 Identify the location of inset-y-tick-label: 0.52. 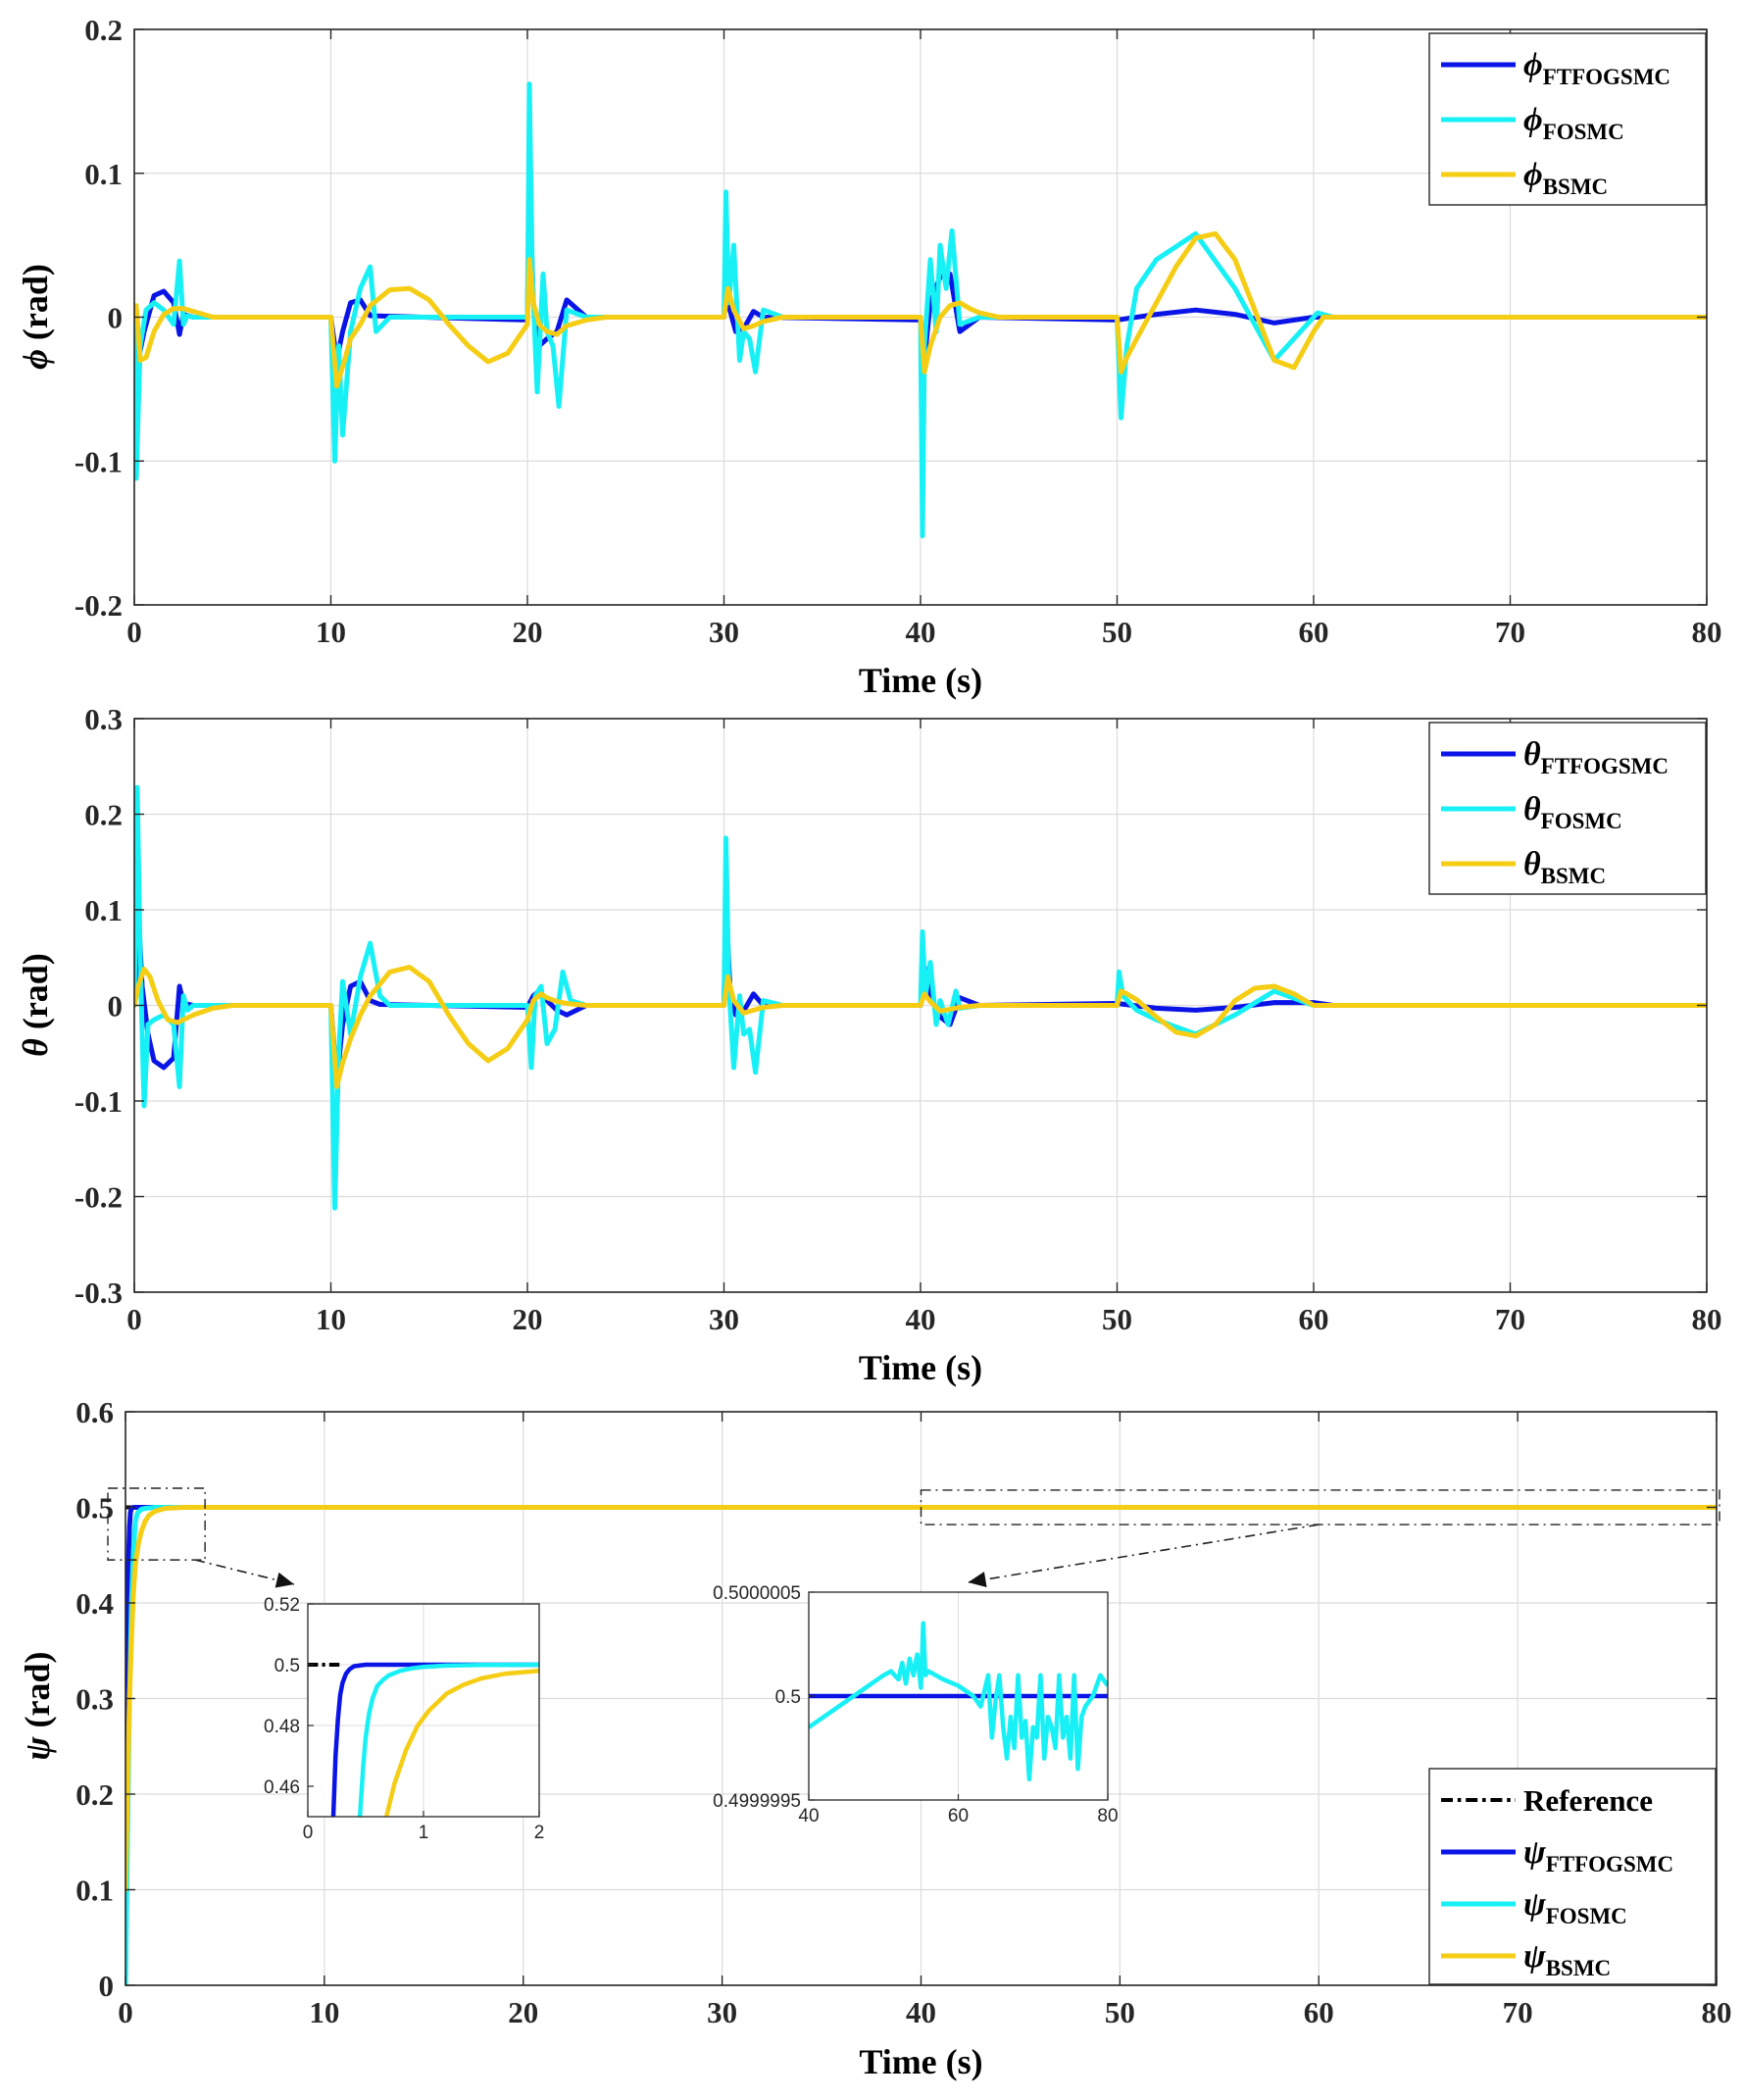
(282, 1605).